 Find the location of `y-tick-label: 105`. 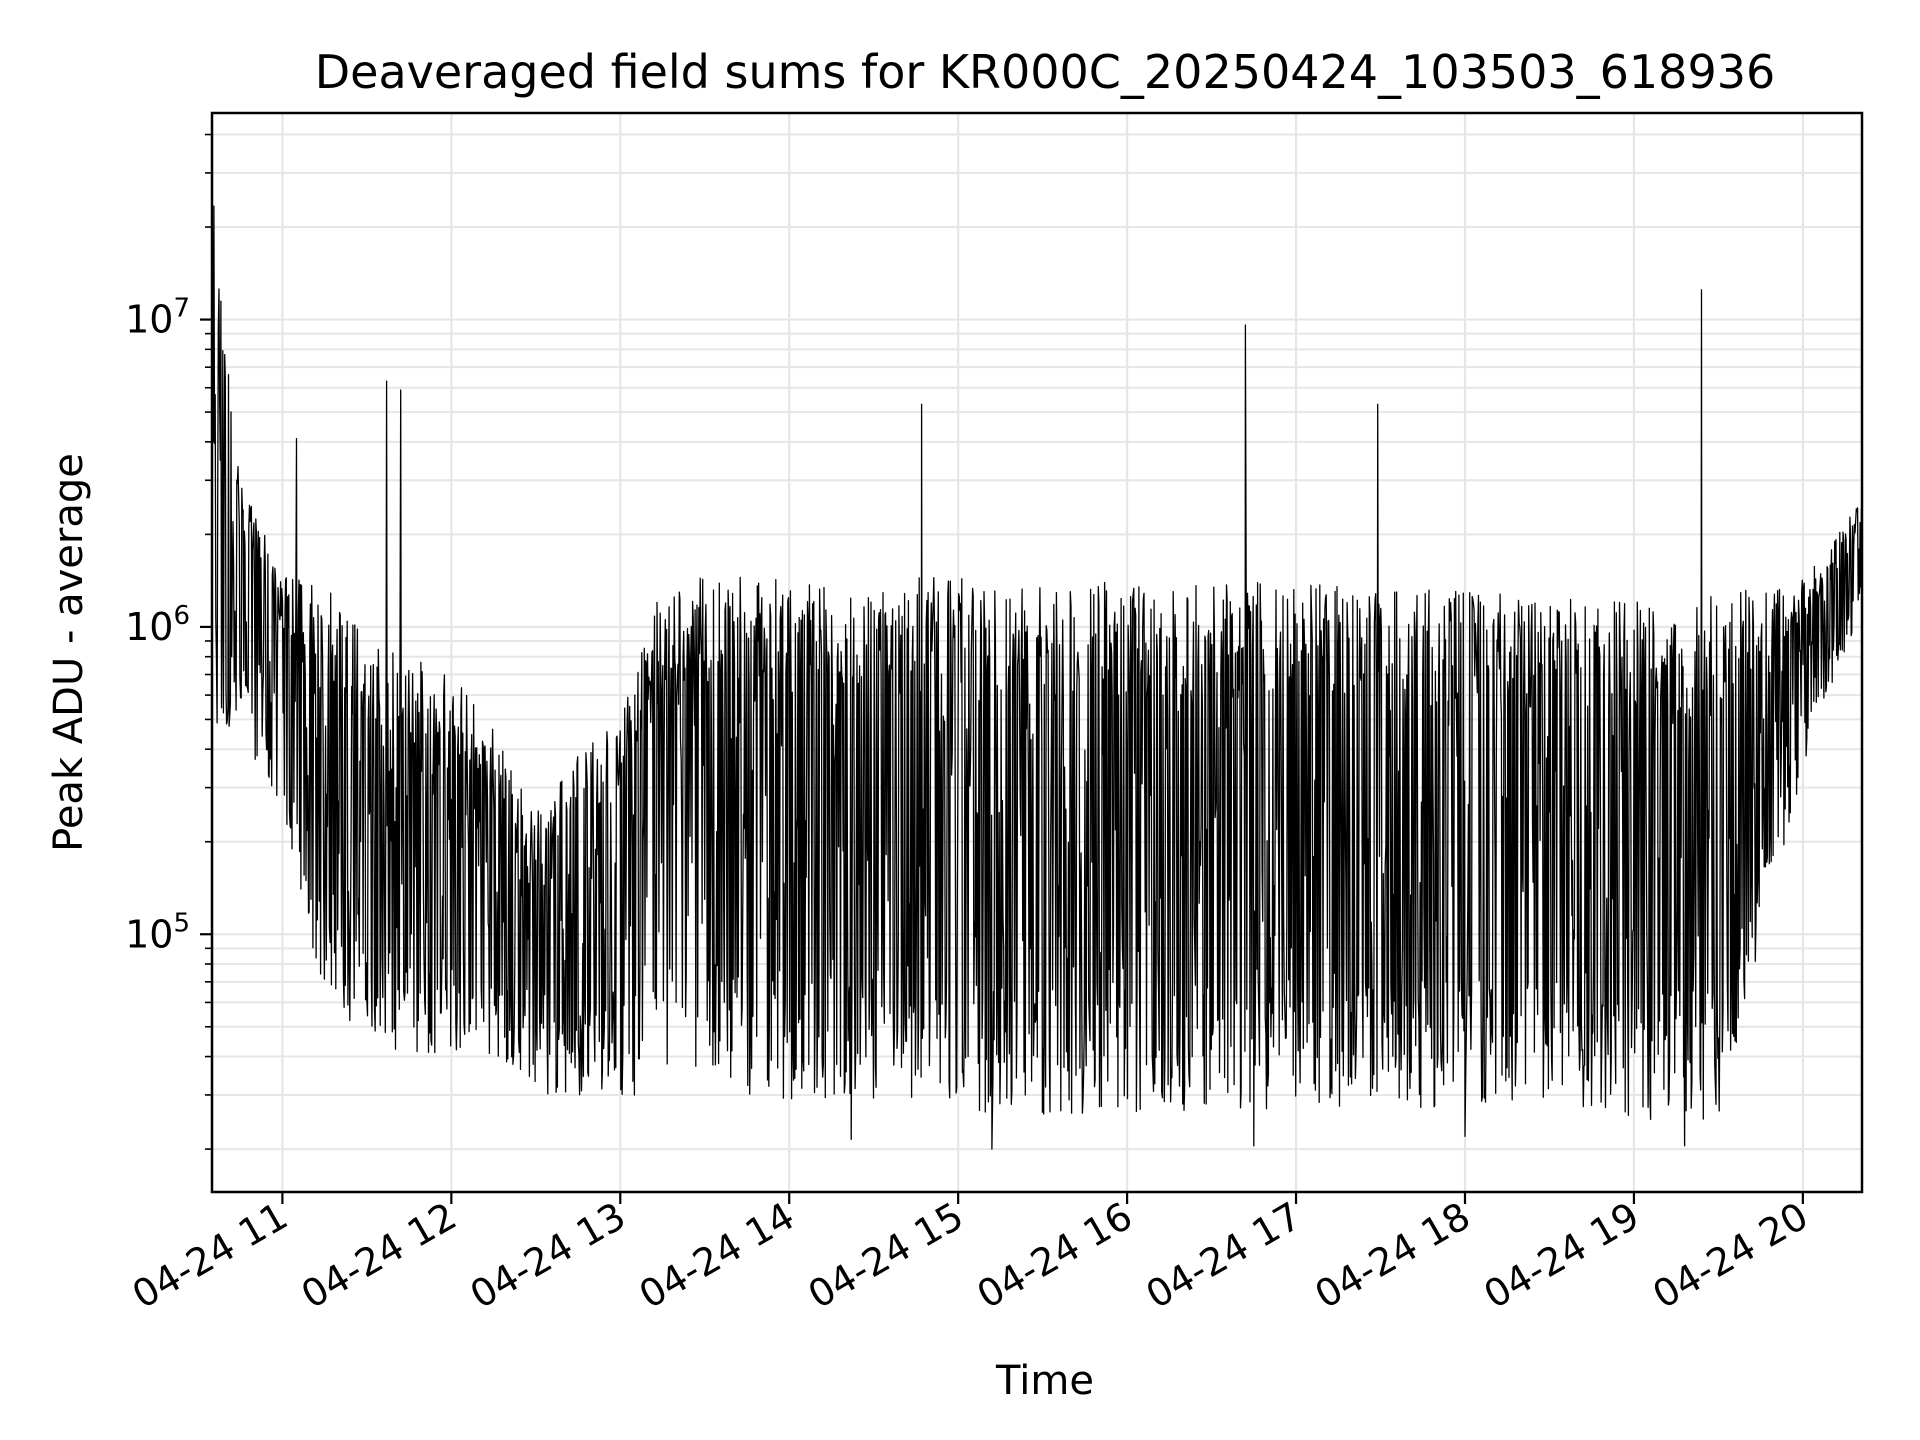

y-tick-label: 105 is located at coordinates (157, 932).